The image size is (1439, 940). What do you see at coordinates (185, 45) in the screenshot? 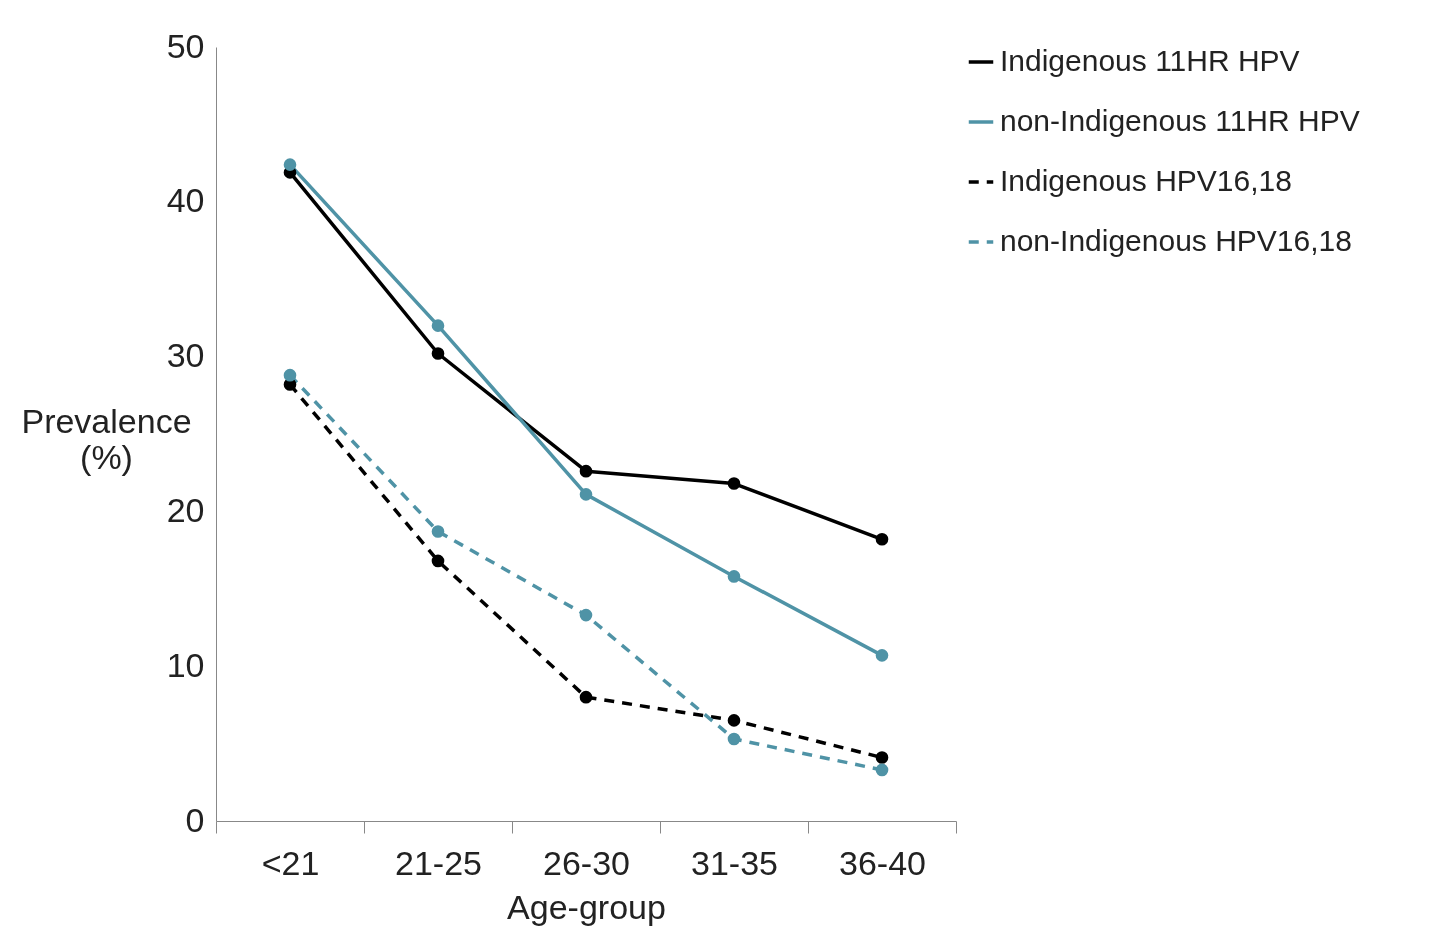
I see `y-tick-label: 50` at bounding box center [185, 45].